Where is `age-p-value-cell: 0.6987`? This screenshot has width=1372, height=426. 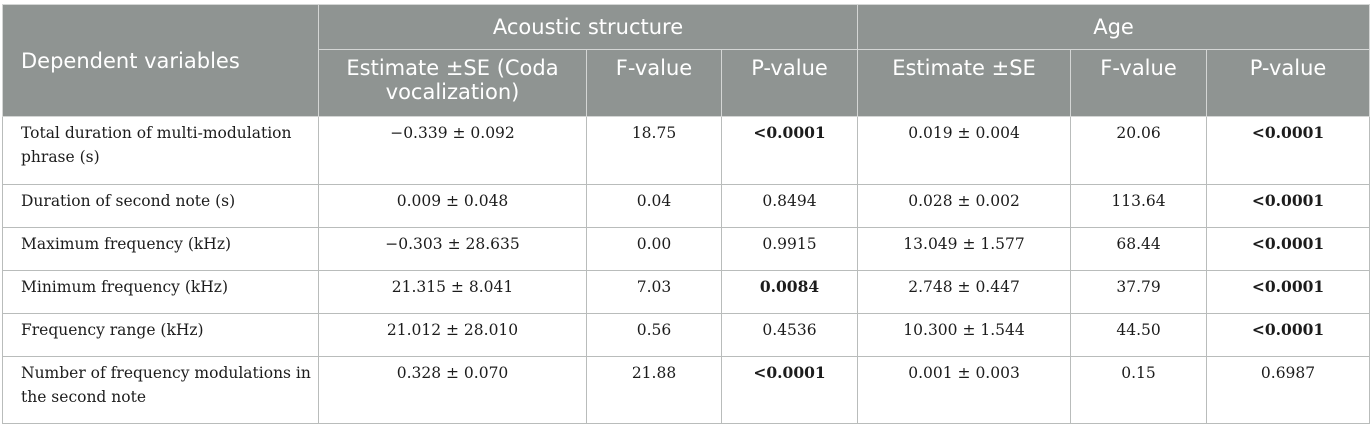
age-p-value-cell: 0.6987 is located at coordinates (1288, 390).